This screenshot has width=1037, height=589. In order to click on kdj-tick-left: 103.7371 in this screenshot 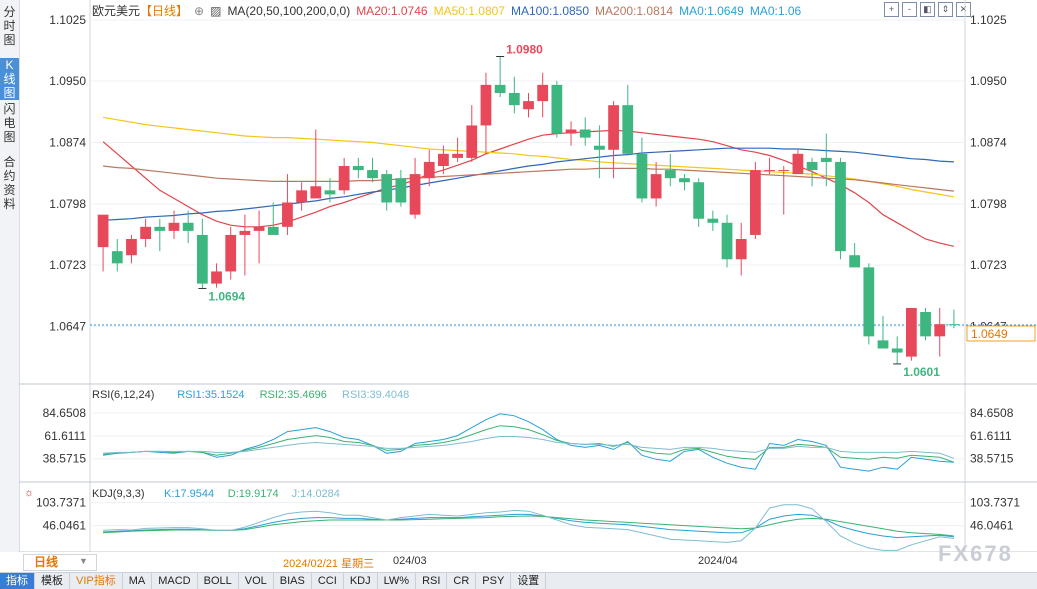, I will do `click(61, 503)`.